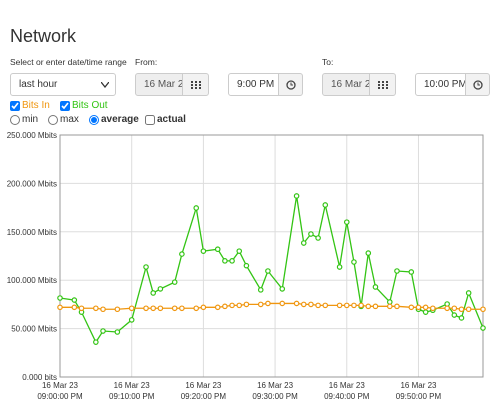  I want to click on clock-icon, so click(290, 84).